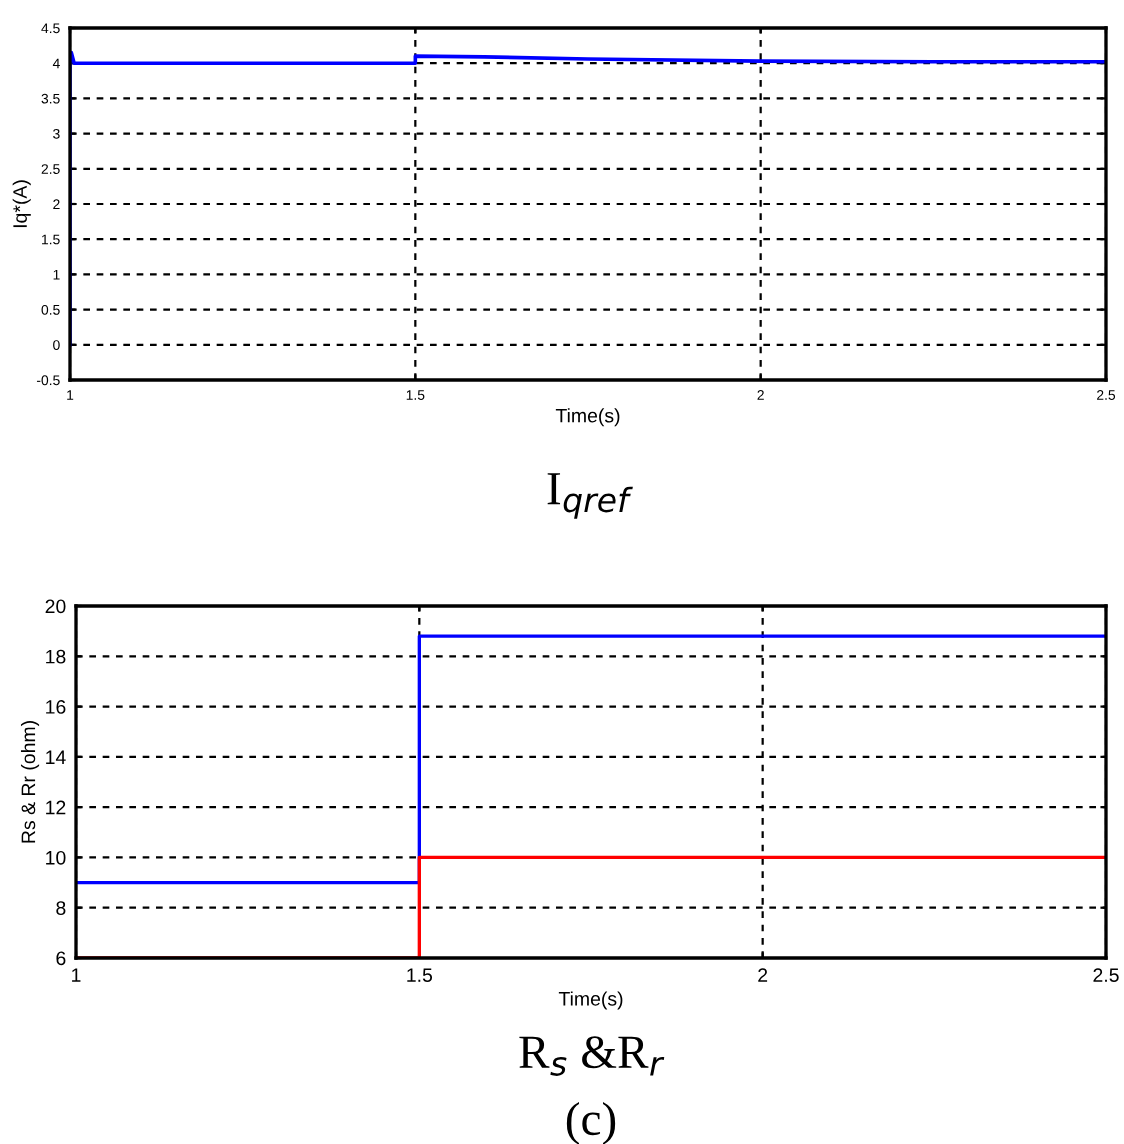 This screenshot has height=1144, width=1124. I want to click on y-axis-title: Iq*(A), so click(21, 204).